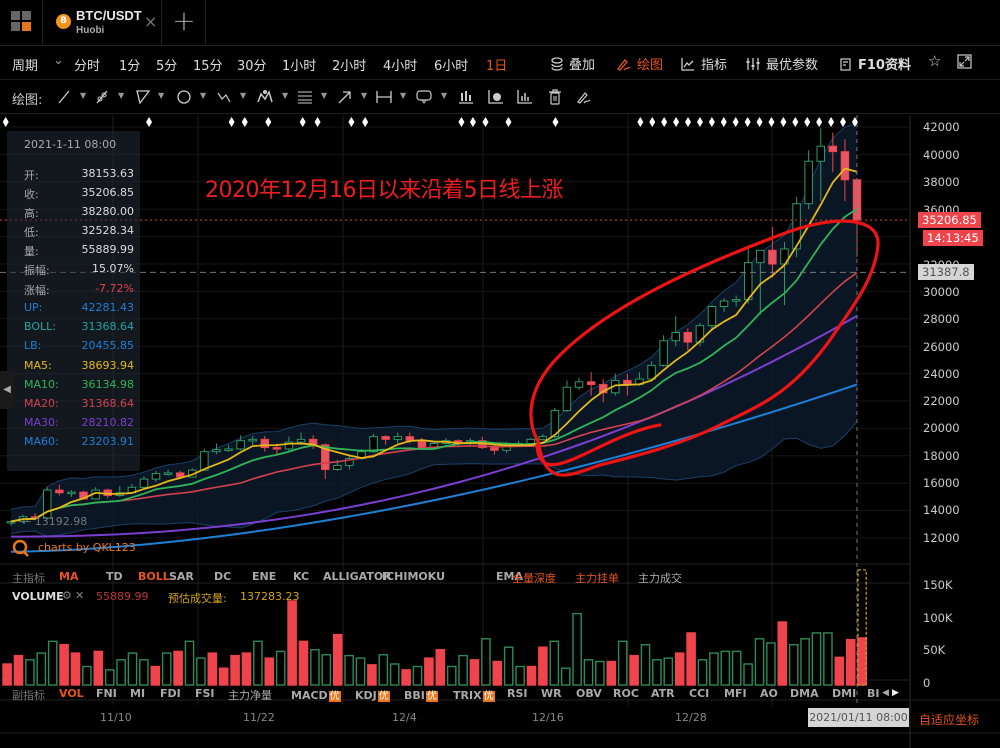  What do you see at coordinates (941, 127) in the screenshot?
I see `price-tick: 42000` at bounding box center [941, 127].